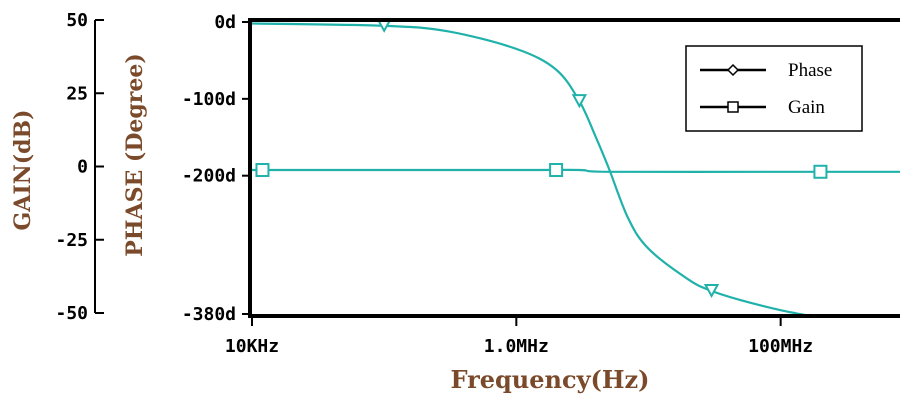 This screenshot has width=900, height=399. I want to click on legend-phase-diamond-icon, so click(733, 70).